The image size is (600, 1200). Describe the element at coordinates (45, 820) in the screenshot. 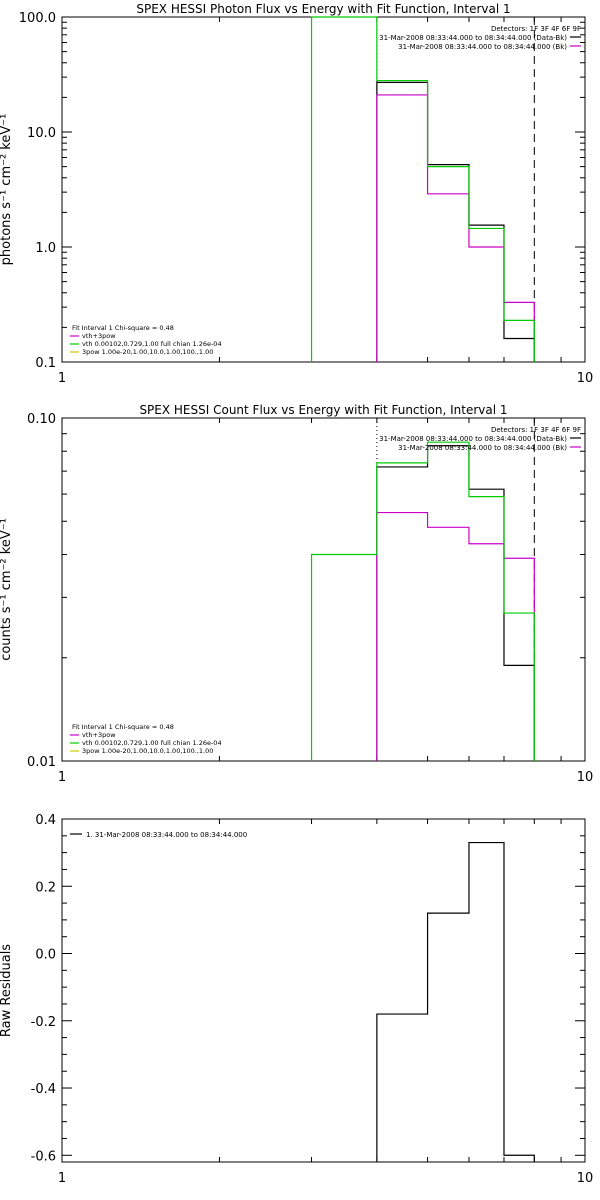

I see `y-tick-label: 0.4` at that location.